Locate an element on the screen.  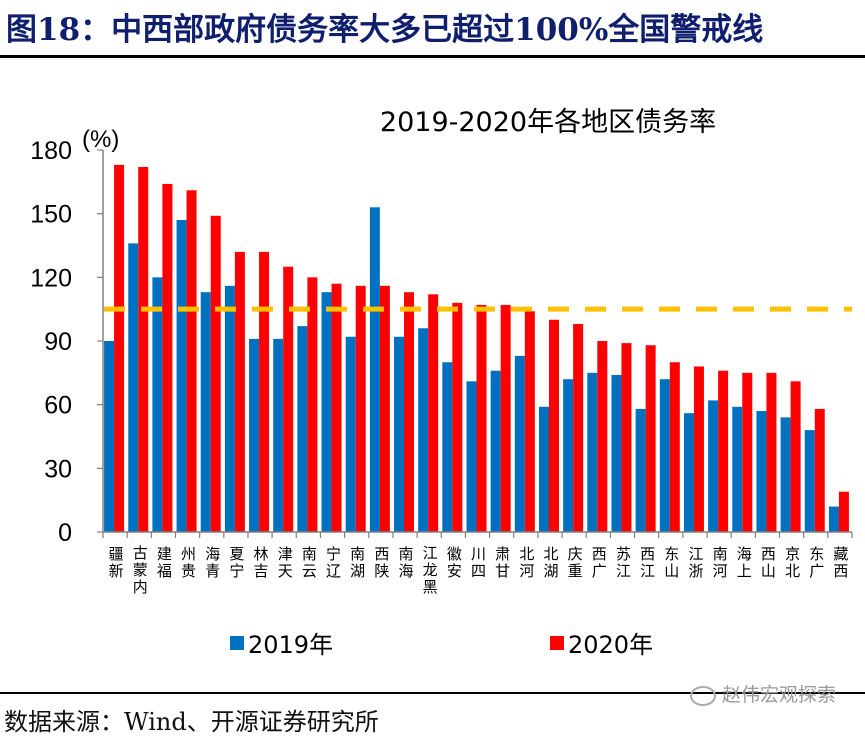
y-tick-label: 30 is located at coordinates (58, 469).